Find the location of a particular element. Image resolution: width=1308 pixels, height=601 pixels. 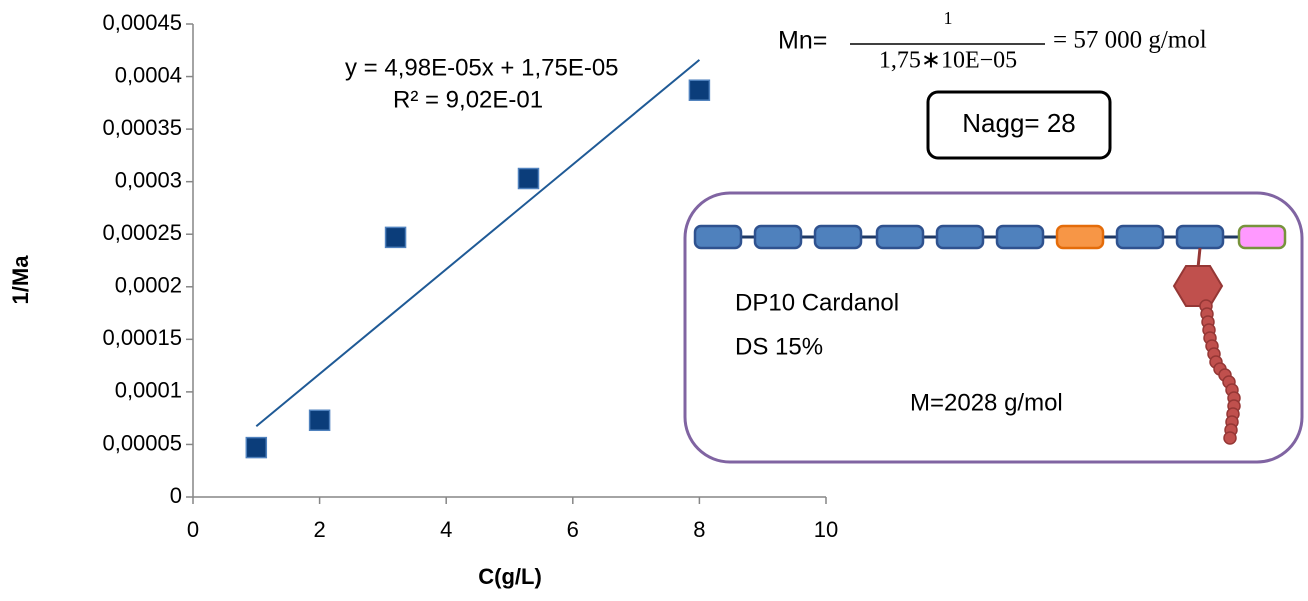

y-tick-label: 0,00005 is located at coordinates (142, 442).